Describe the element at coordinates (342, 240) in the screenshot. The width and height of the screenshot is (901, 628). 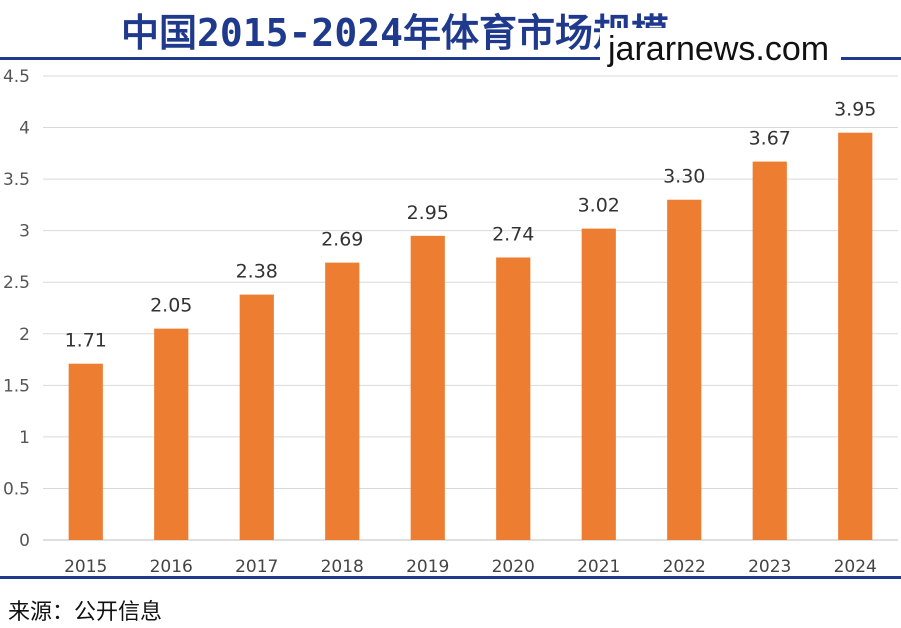
I see `data-label-2018: 2.69` at that location.